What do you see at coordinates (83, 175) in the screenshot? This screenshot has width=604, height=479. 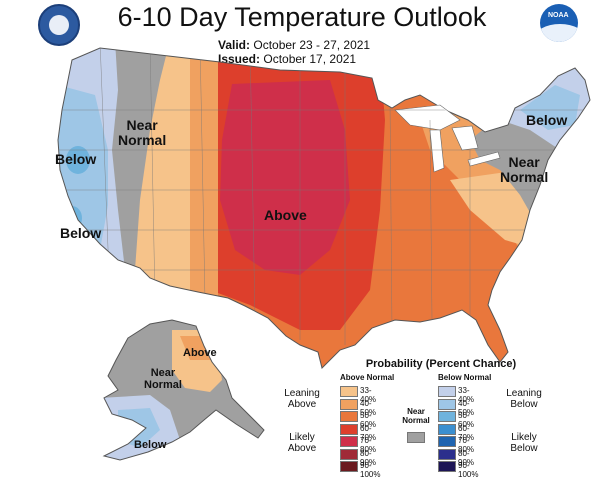 I see `below-40-50-west` at bounding box center [83, 175].